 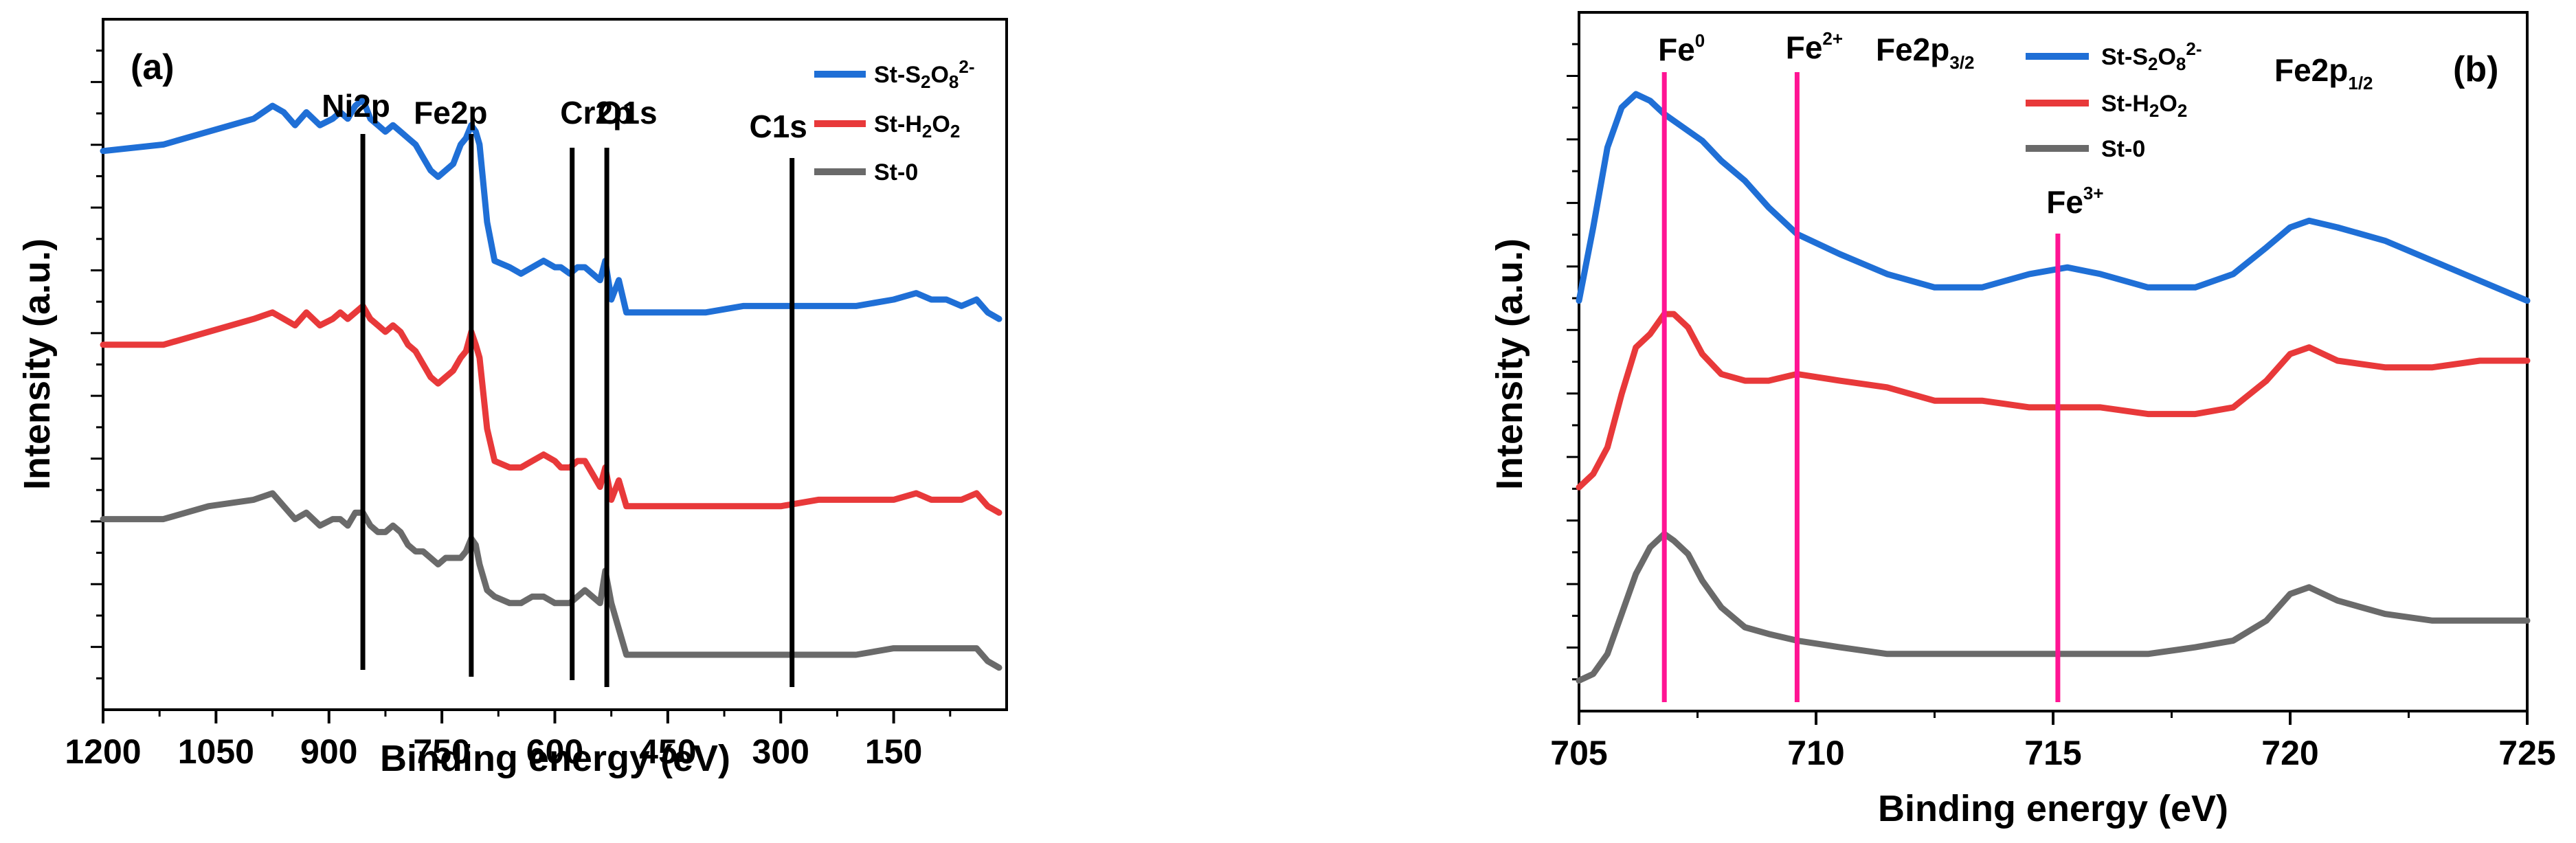 What do you see at coordinates (2151, 56) in the screenshot?
I see `legend-b-label-s2o8: St-S2O82-` at bounding box center [2151, 56].